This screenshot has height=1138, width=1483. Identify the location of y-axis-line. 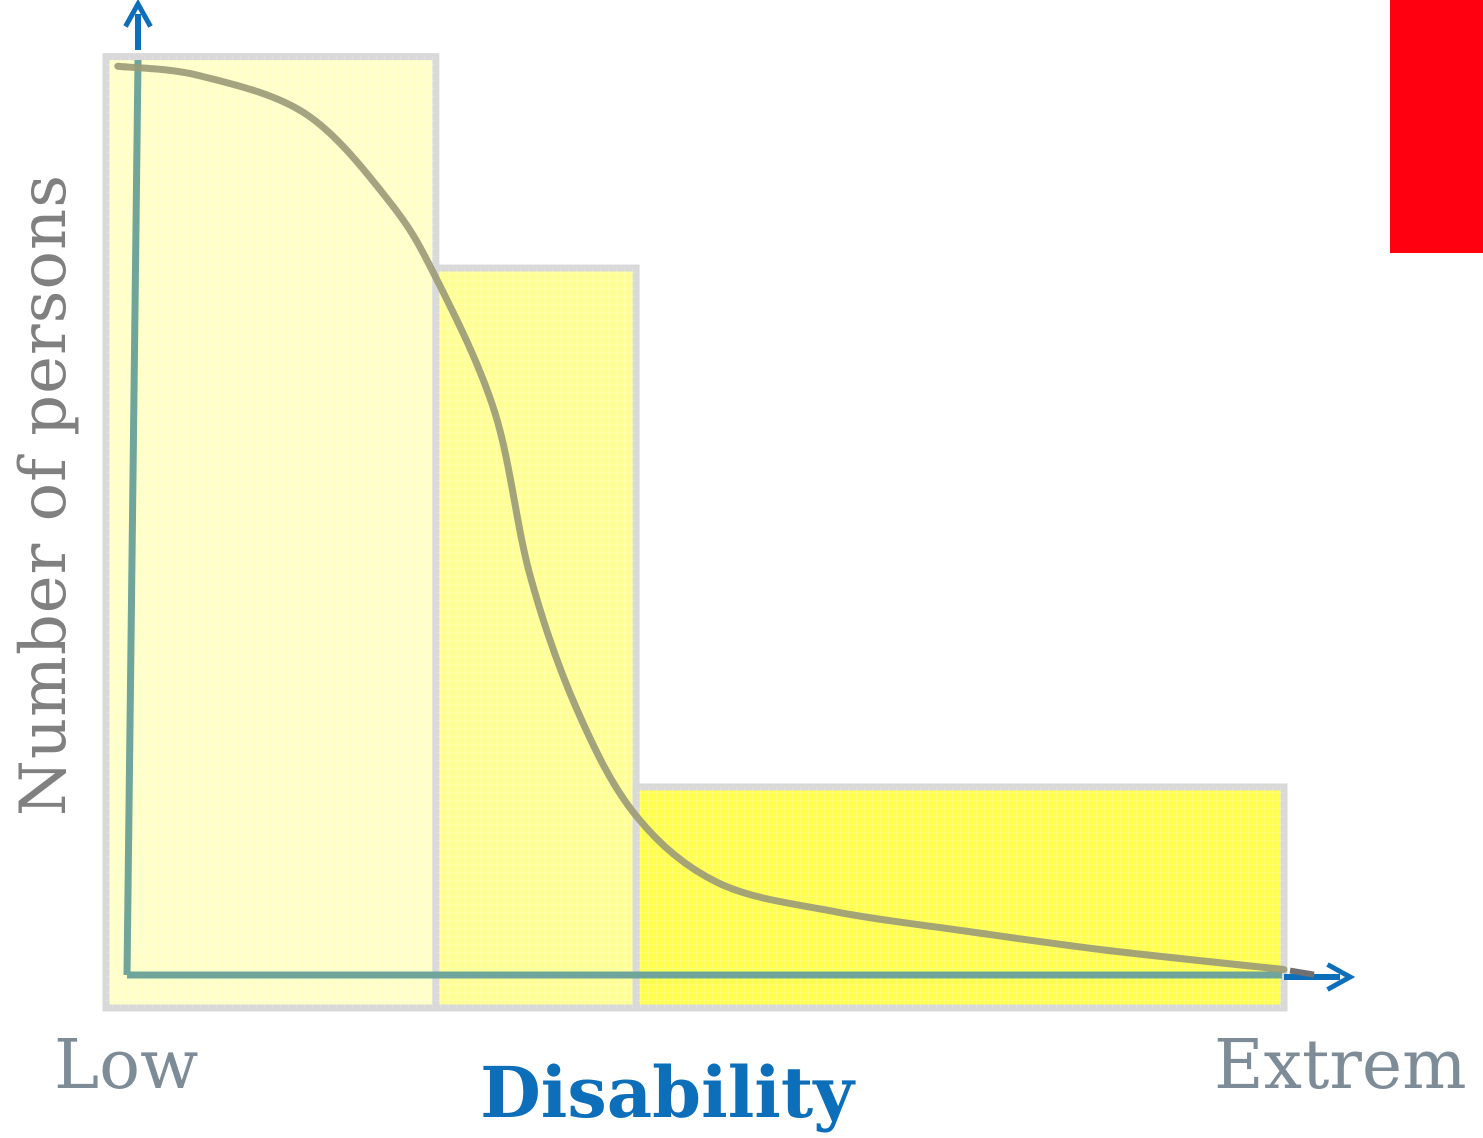
(132, 517).